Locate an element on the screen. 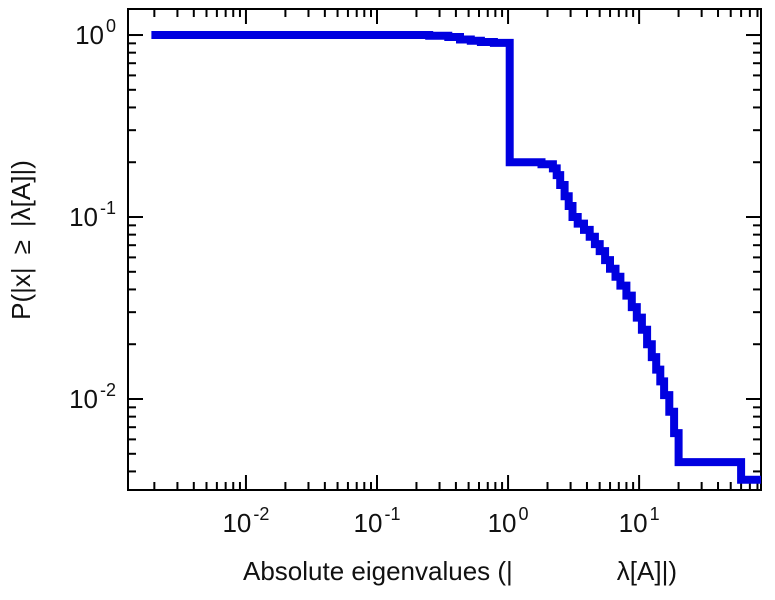 Image resolution: width=775 pixels, height=600 pixels. x-tick-label: 10 1 is located at coordinates (639, 521).